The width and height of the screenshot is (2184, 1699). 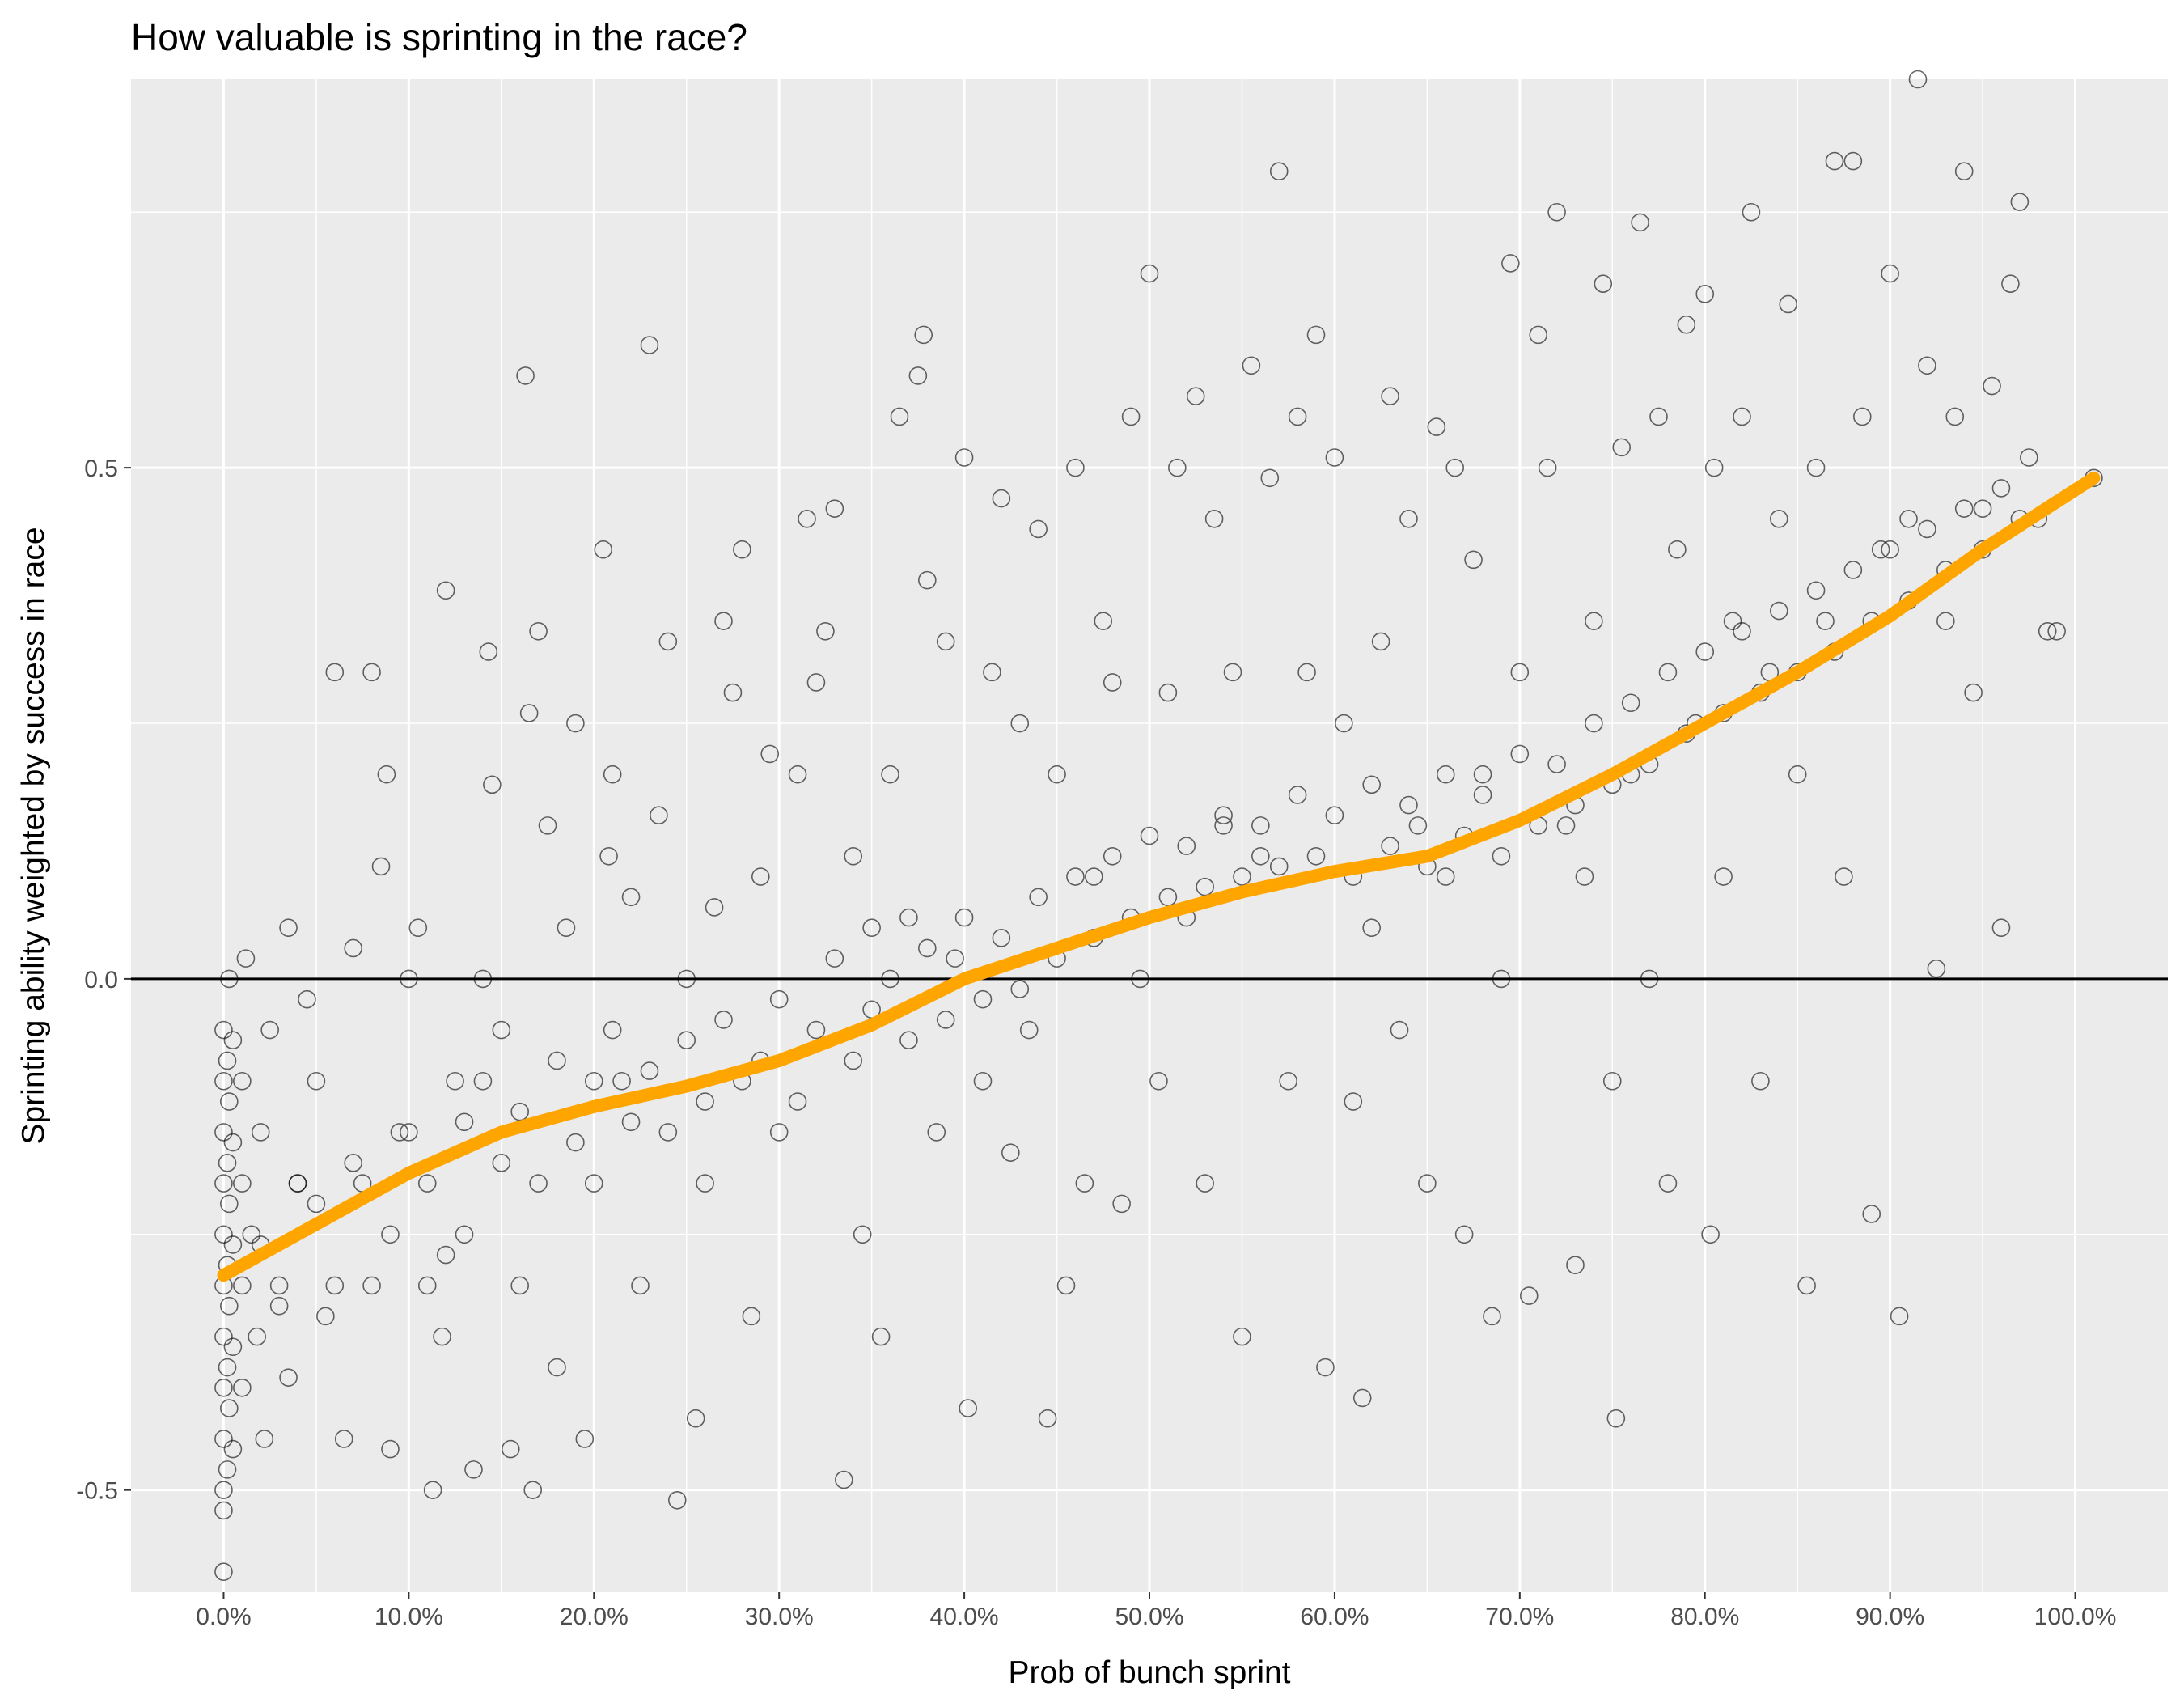 I want to click on x-tick-label: 10.0%, so click(x=409, y=1617).